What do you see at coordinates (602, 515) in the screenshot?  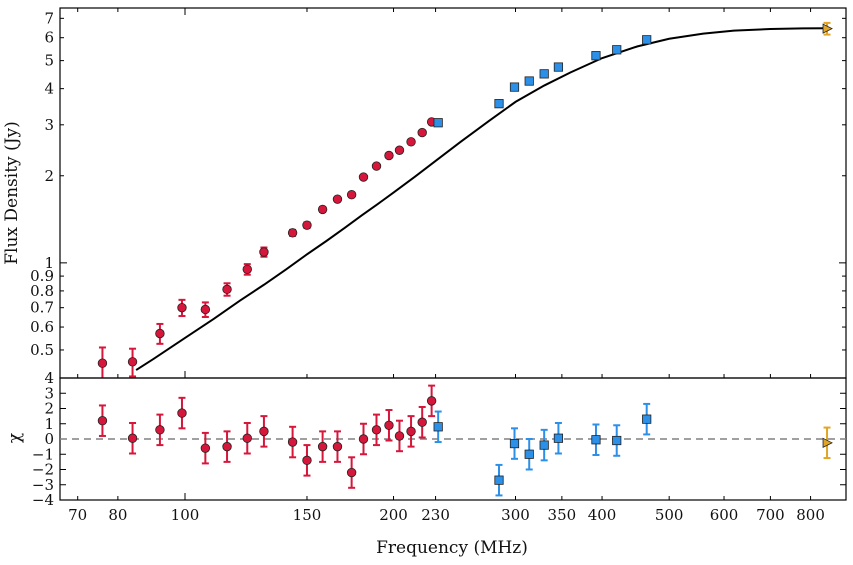 I see `x-tick-label: 400` at bounding box center [602, 515].